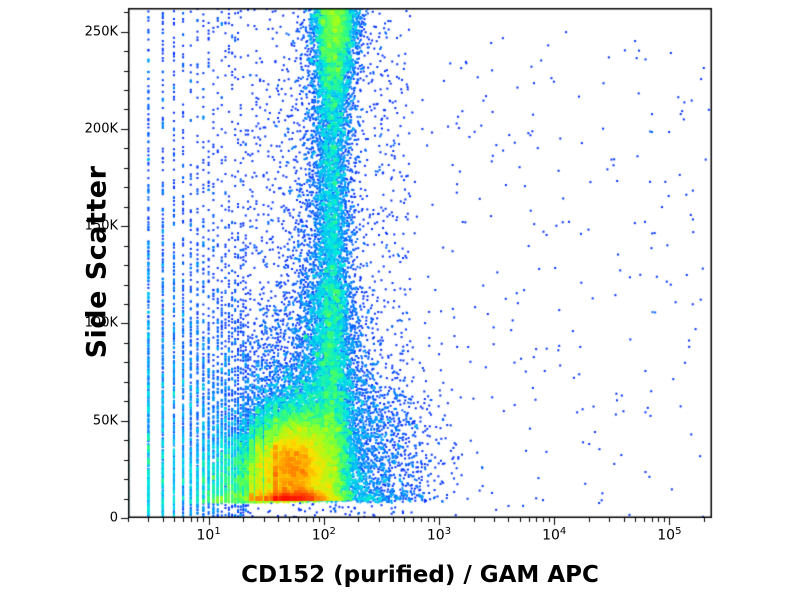  I want to click on y-axis-title: Side Scatter, so click(97, 262).